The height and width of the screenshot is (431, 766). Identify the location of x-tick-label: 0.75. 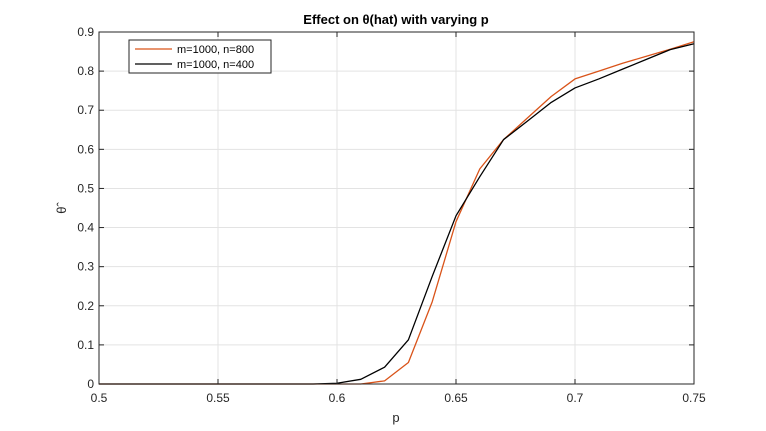
(694, 398).